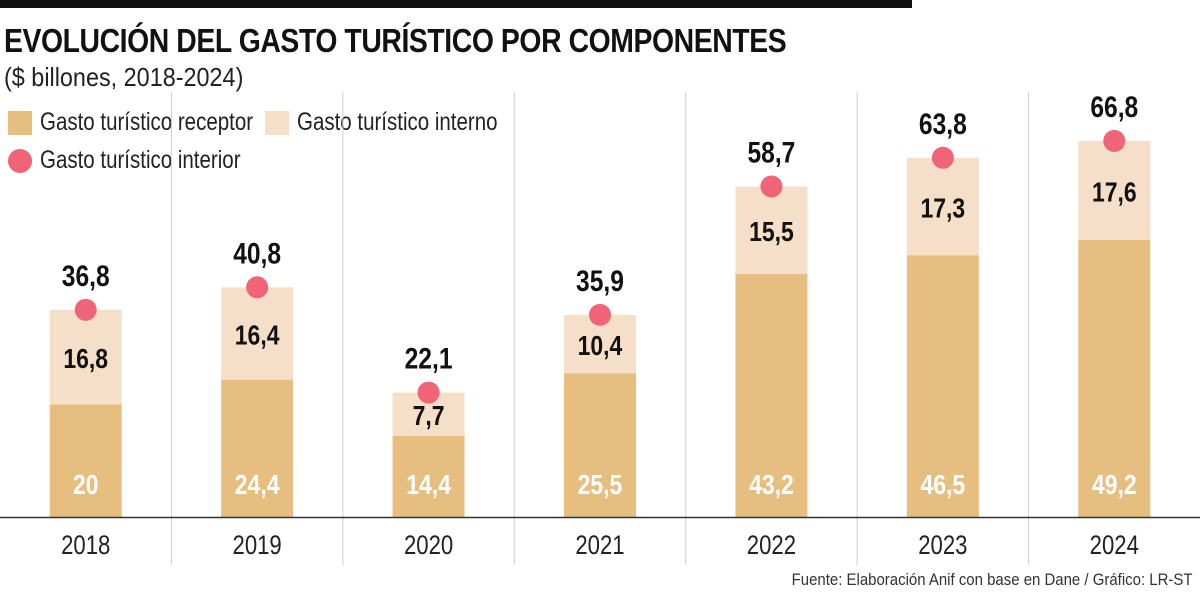 This screenshot has width=1200, height=598. Describe the element at coordinates (85, 359) in the screenshot. I see `label-interno-2018: 16,8` at that location.